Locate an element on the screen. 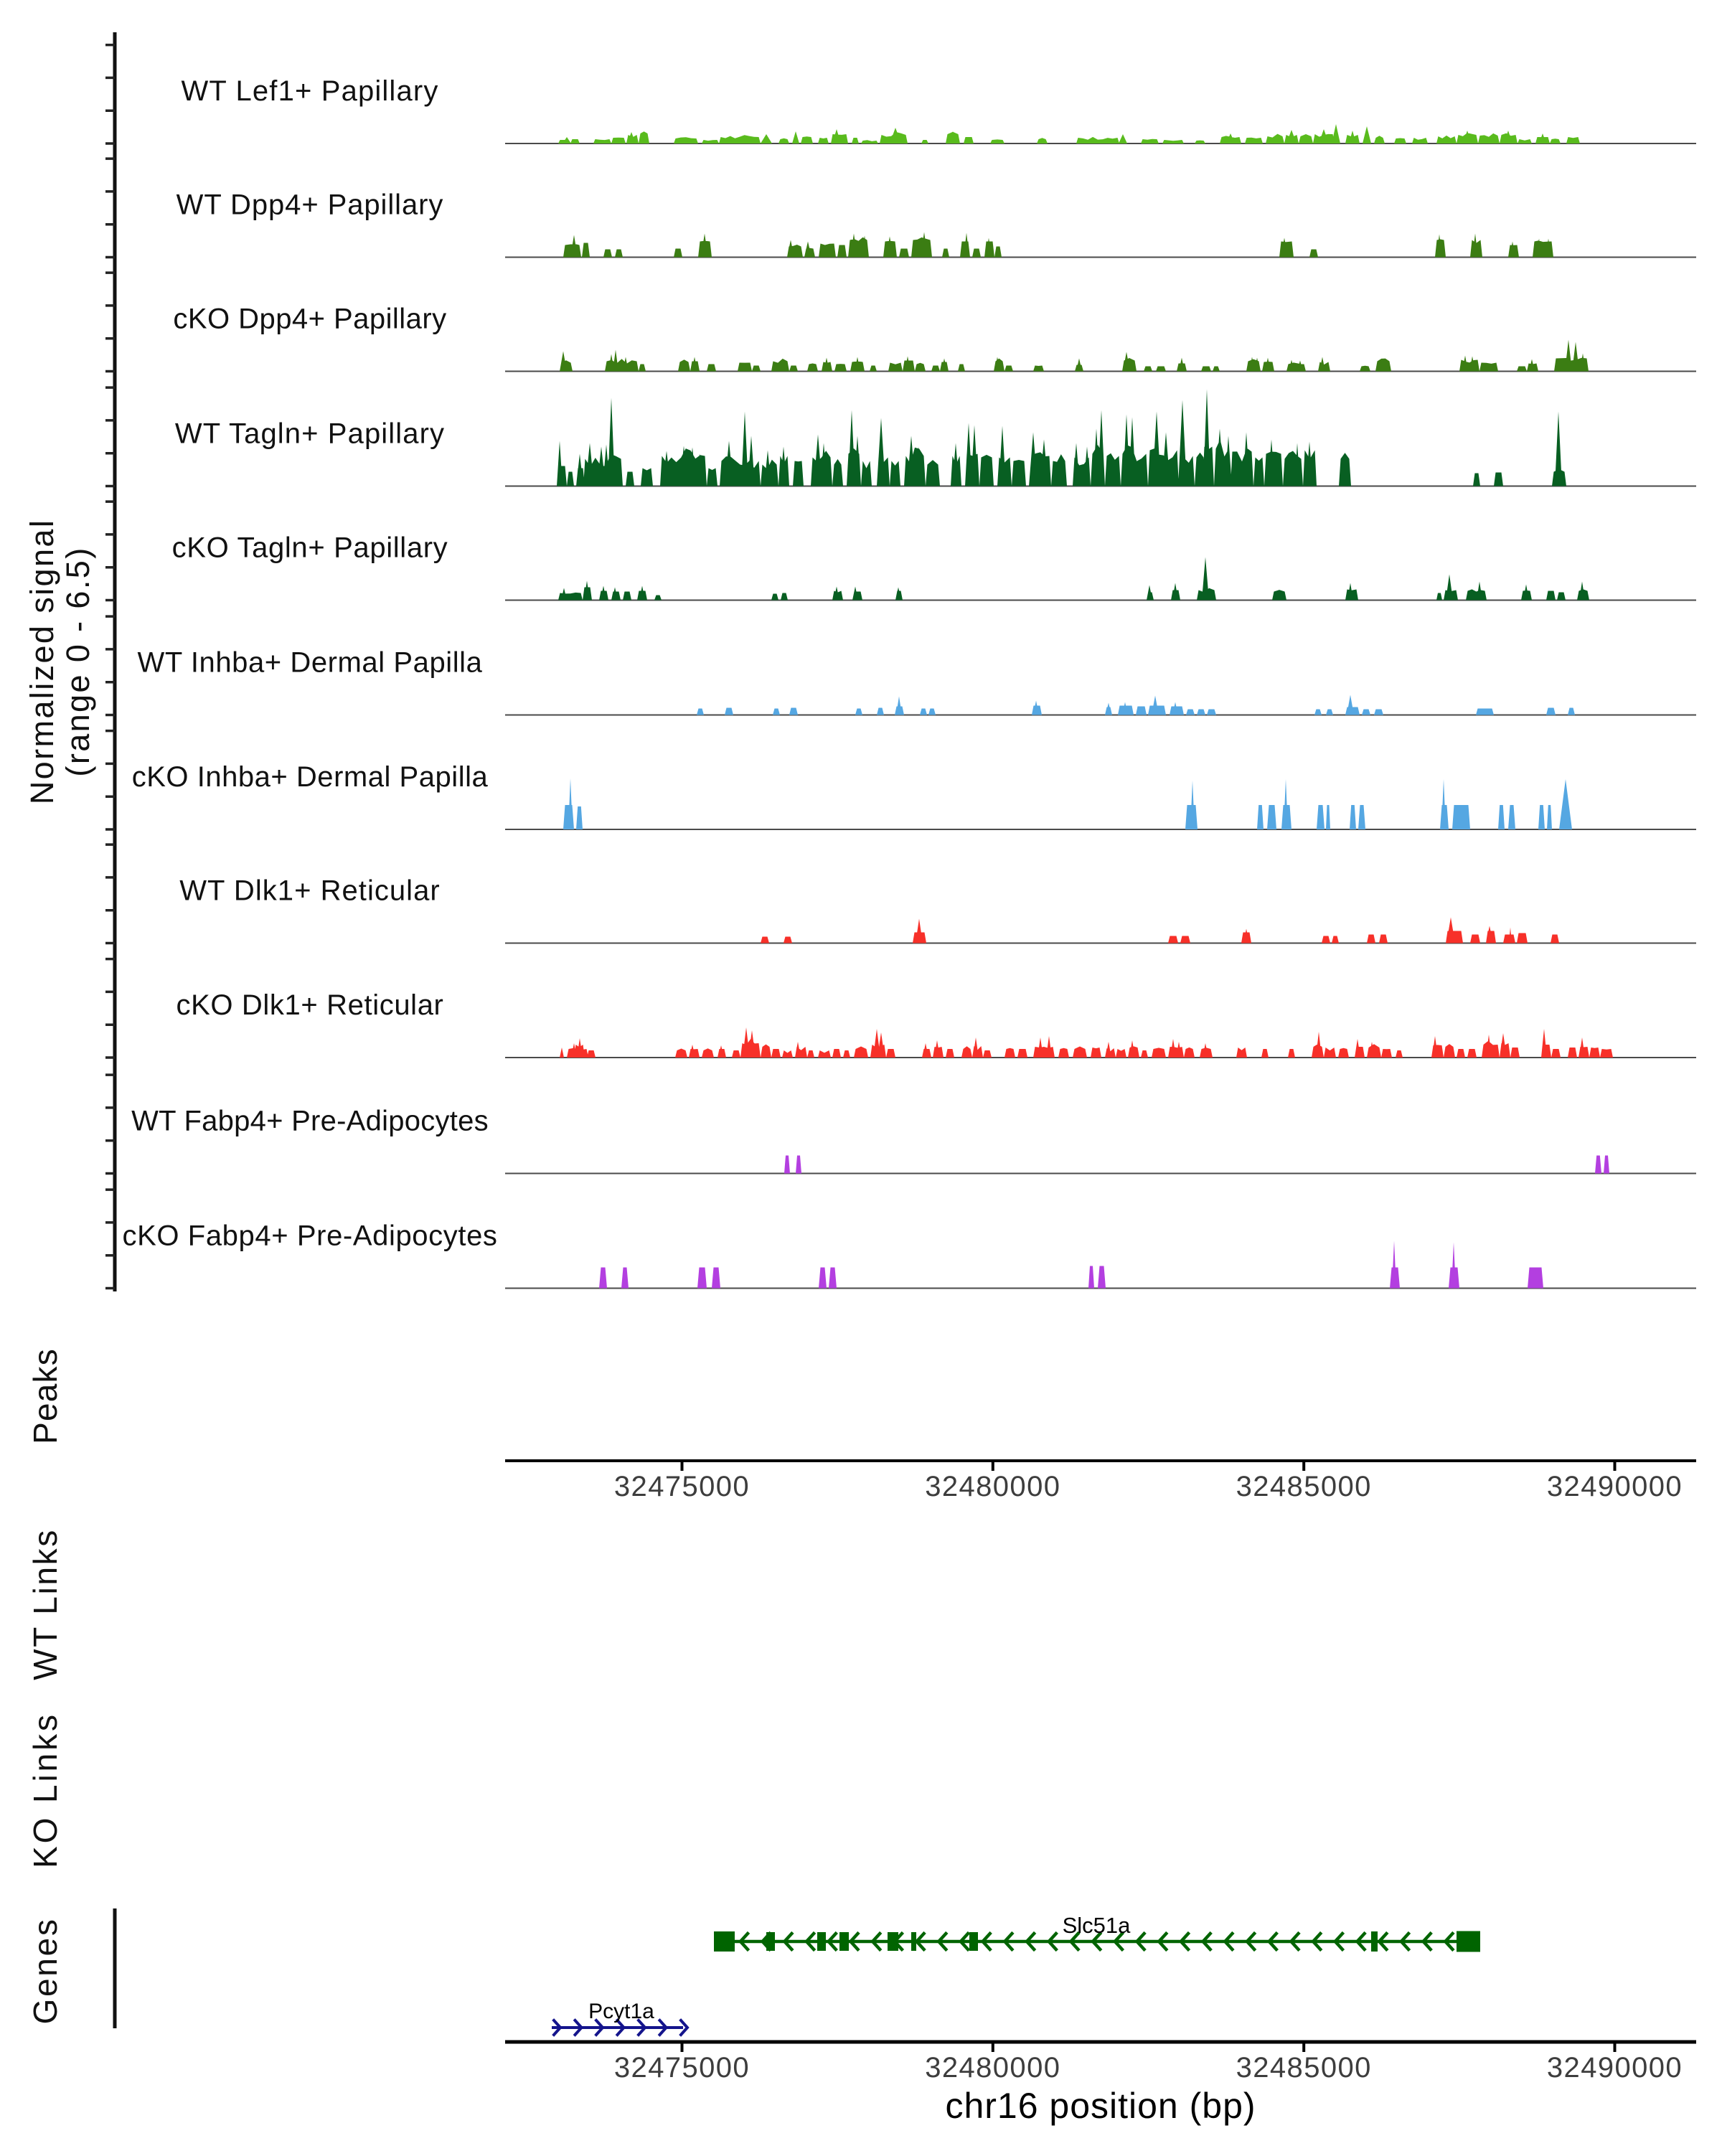  svg-text: WT Inhba+ Dermal Papilla is located at coordinates (311, 663).